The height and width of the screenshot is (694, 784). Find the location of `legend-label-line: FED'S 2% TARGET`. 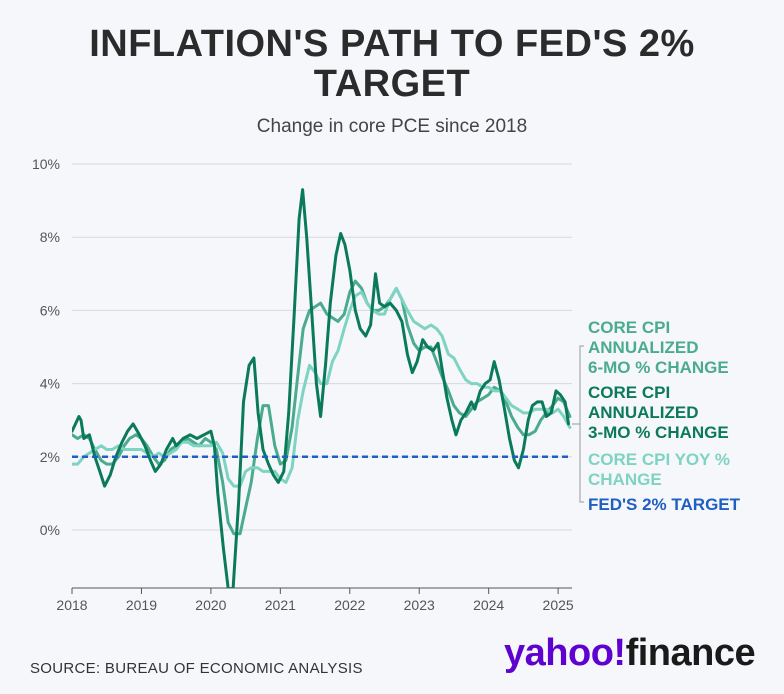

legend-label-line: FED'S 2% TARGET is located at coordinates (664, 504).